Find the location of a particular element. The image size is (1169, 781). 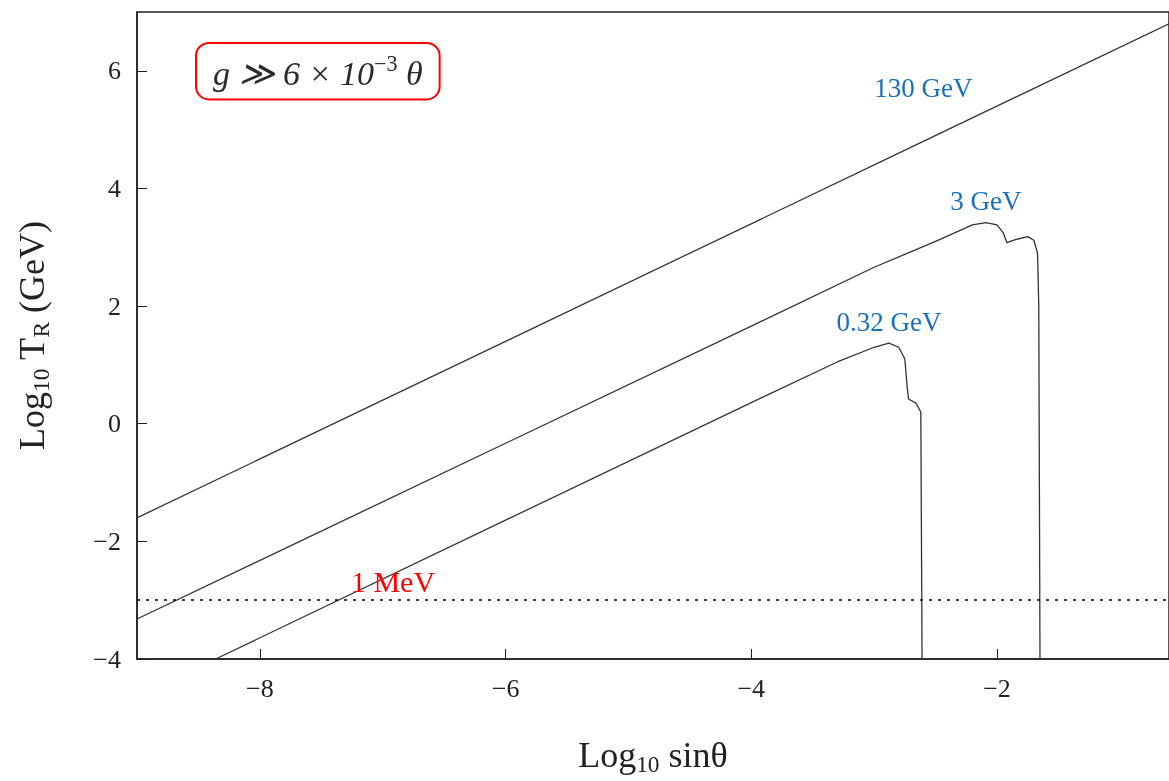

y-tick-label: −2 is located at coordinates (107, 541).